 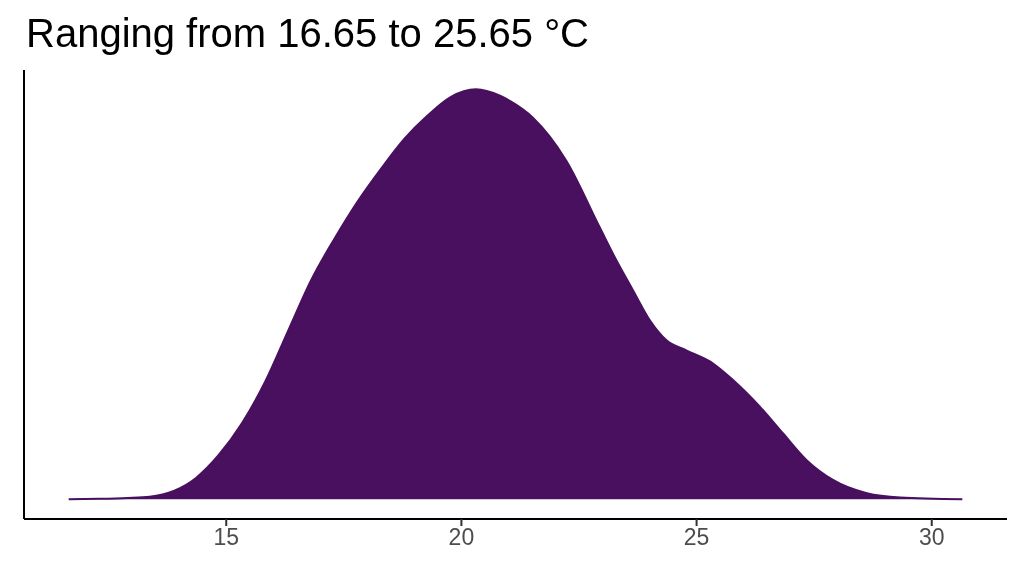 What do you see at coordinates (226, 537) in the screenshot?
I see `x-tick-label: 15` at bounding box center [226, 537].